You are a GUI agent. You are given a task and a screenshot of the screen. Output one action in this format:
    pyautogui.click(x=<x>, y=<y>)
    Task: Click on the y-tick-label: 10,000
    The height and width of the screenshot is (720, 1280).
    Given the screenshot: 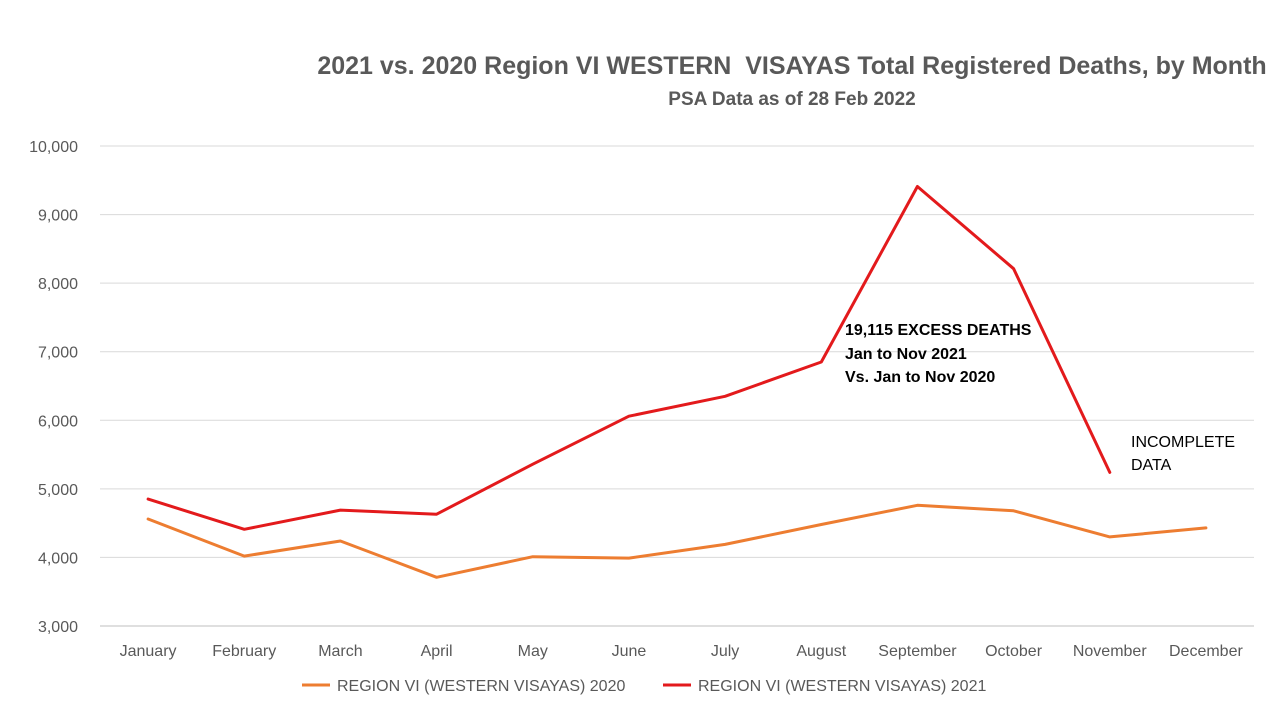 What is the action you would take?
    pyautogui.click(x=53, y=147)
    